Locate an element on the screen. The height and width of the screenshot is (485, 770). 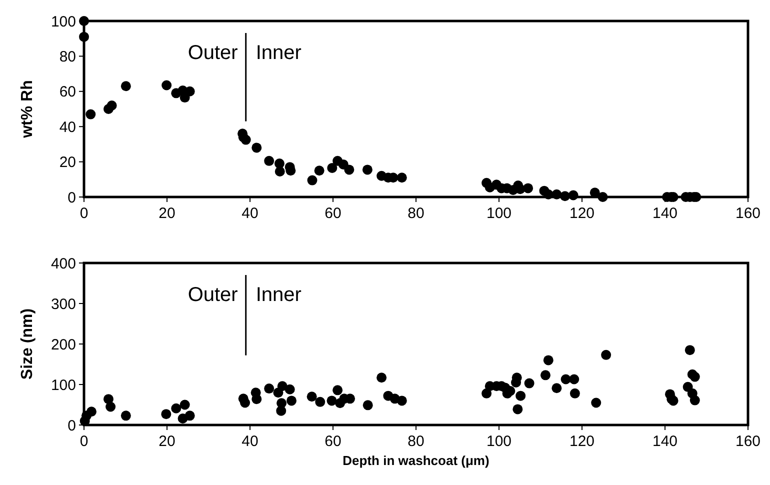
y-tick-label: 20 is located at coordinates (67, 163).